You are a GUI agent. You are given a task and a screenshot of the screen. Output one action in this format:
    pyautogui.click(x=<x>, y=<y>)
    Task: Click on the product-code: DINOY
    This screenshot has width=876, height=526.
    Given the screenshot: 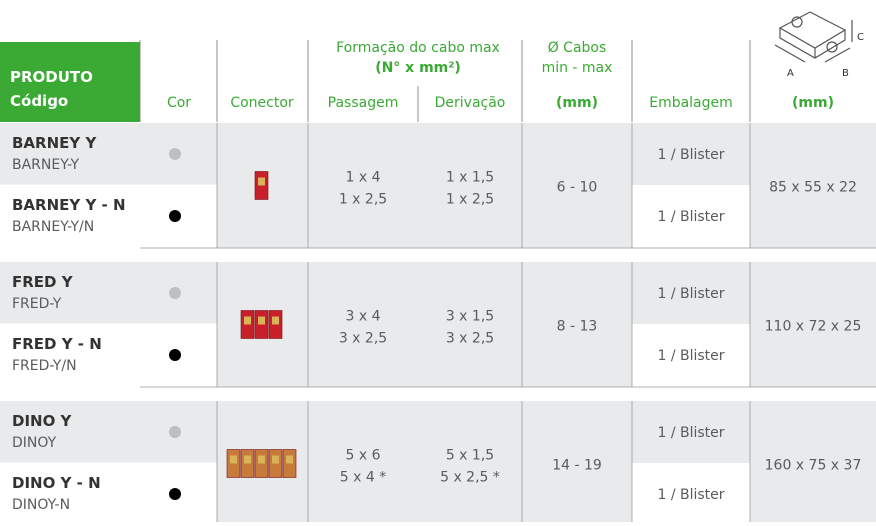 What is the action you would take?
    pyautogui.click(x=34, y=443)
    